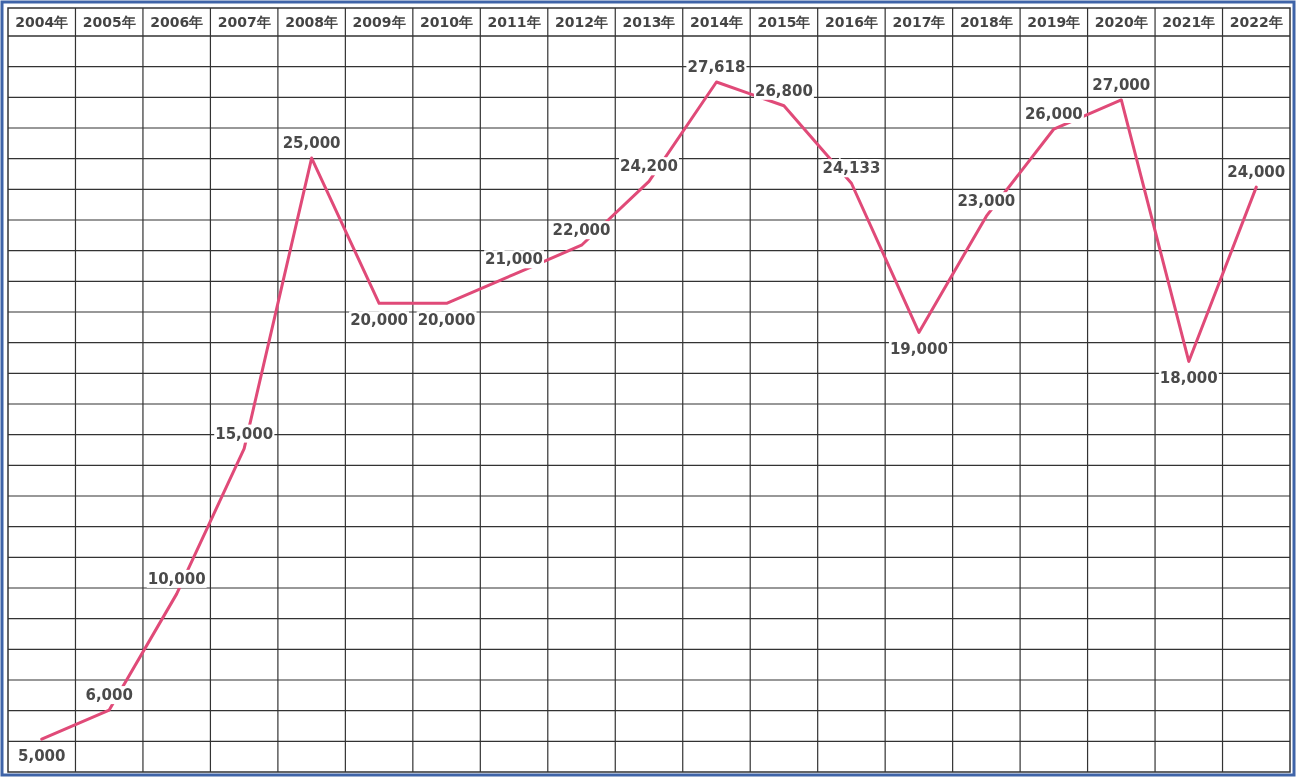 This screenshot has height=777, width=1296. What do you see at coordinates (177, 22) in the screenshot?
I see `x-tick-label: 2006年` at bounding box center [177, 22].